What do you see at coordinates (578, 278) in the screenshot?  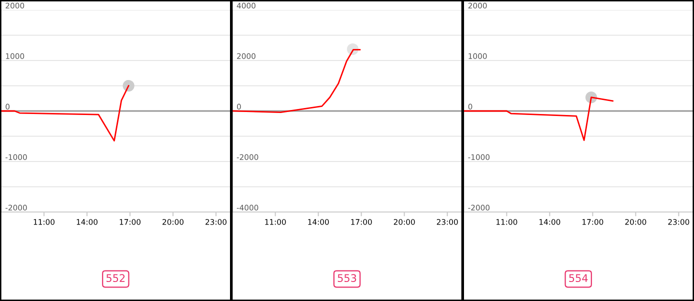 I see `text: 554` at bounding box center [578, 278].